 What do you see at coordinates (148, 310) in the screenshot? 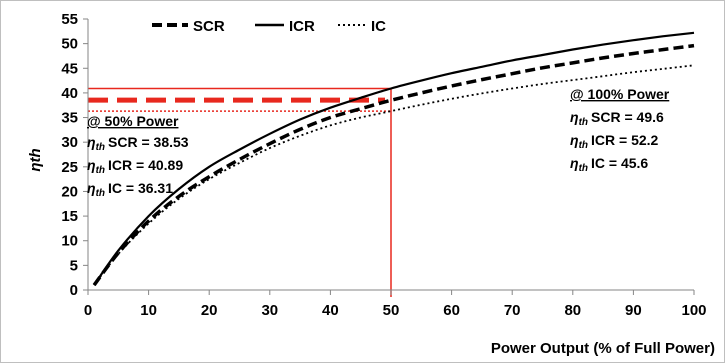
I see `x-tick-label: 10` at bounding box center [148, 310].